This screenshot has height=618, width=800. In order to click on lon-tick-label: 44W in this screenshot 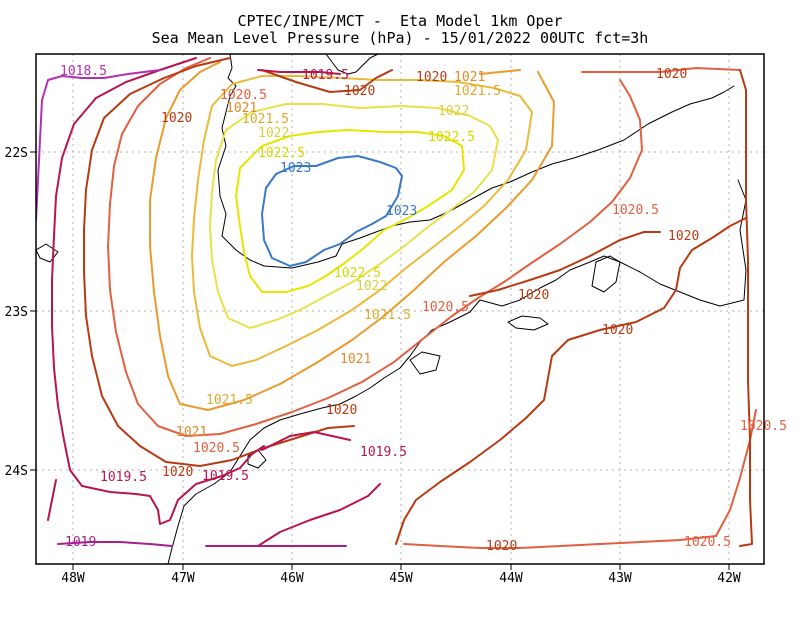, I will do `click(511, 578)`.